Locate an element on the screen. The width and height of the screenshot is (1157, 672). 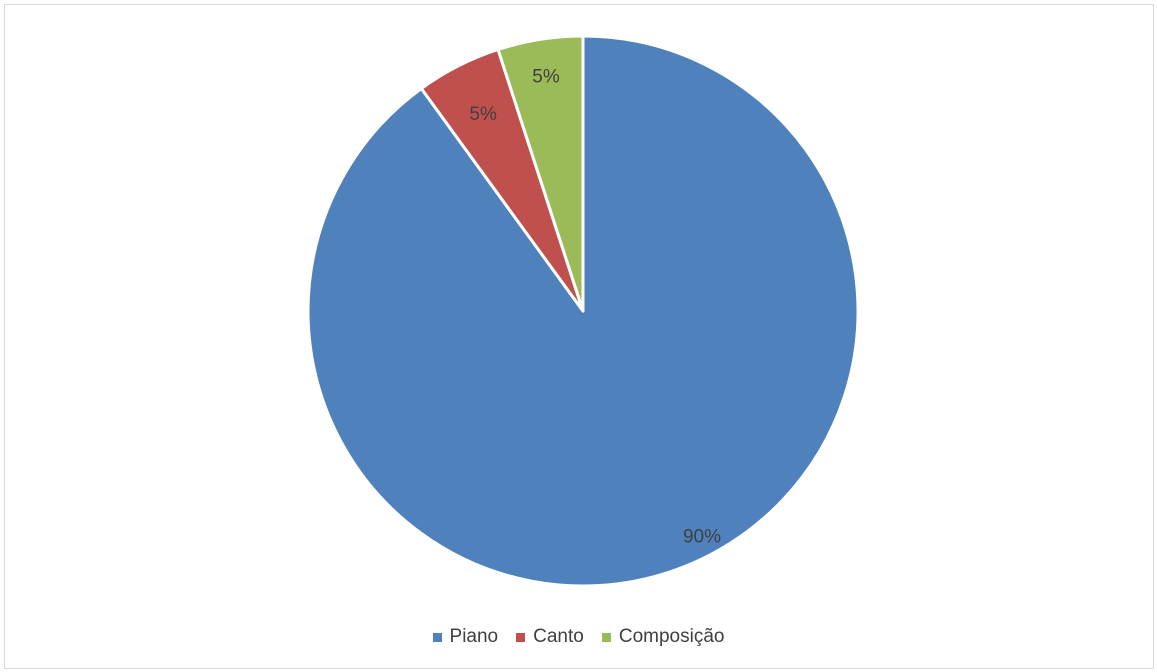
legend-swatch-composicao is located at coordinates (606, 637).